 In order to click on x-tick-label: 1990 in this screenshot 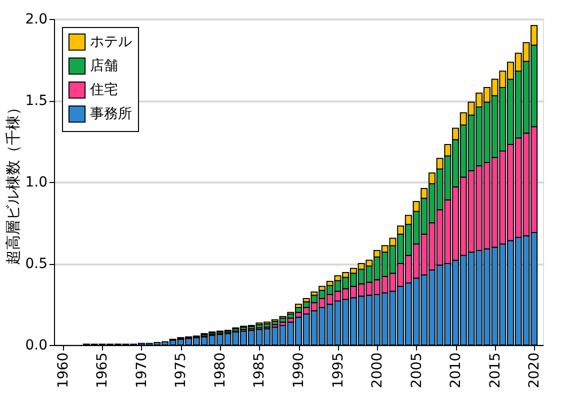, I will do `click(299, 370)`.